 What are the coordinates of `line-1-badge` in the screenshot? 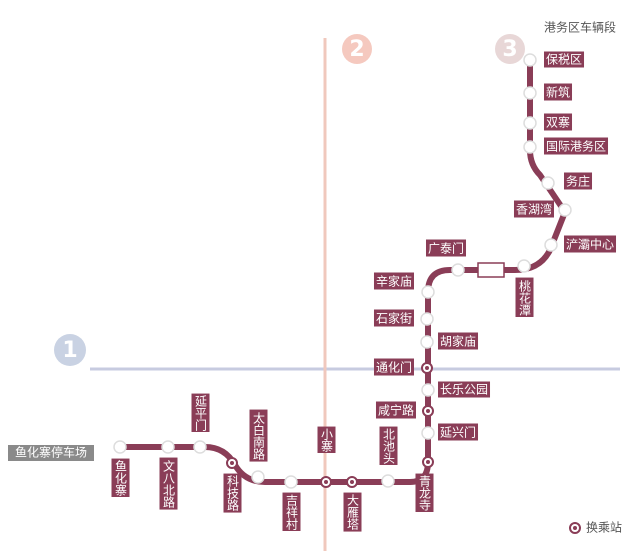 It's located at (70, 350).